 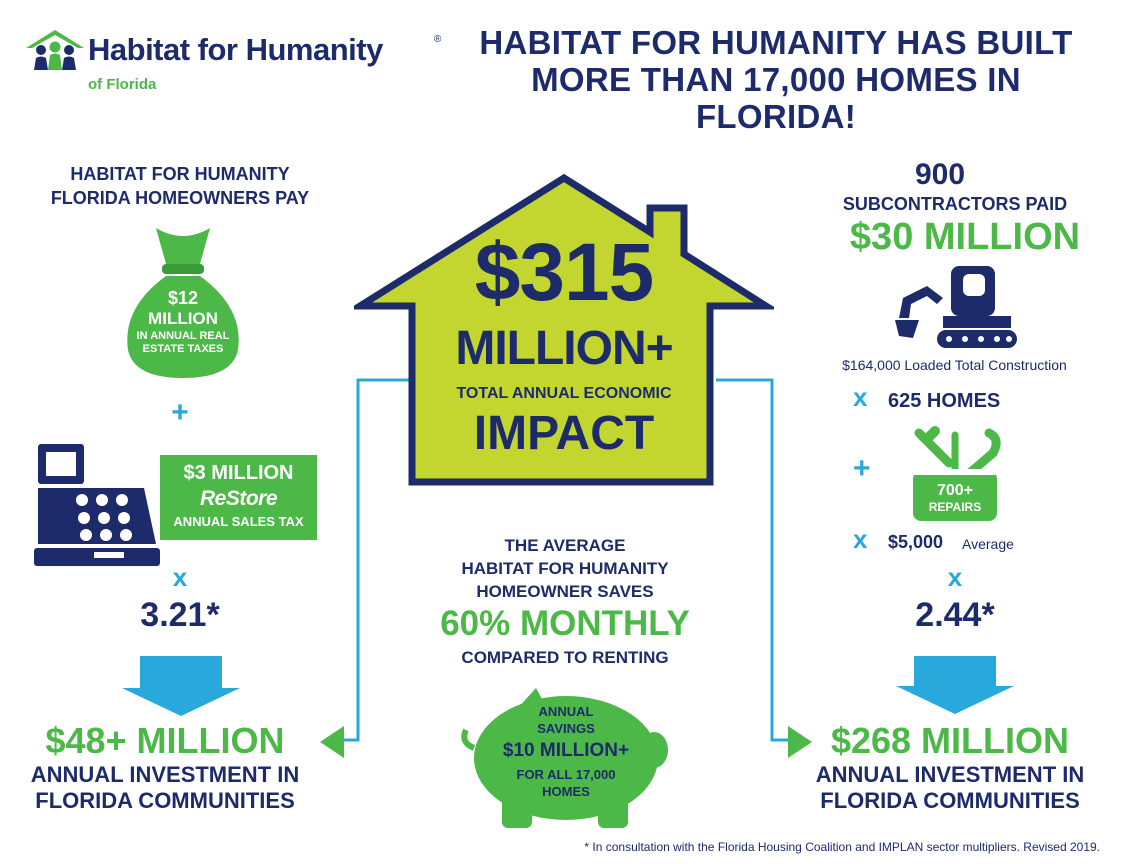 I want to click on piggy-label-1: ANNUAL, so click(x=566, y=711).